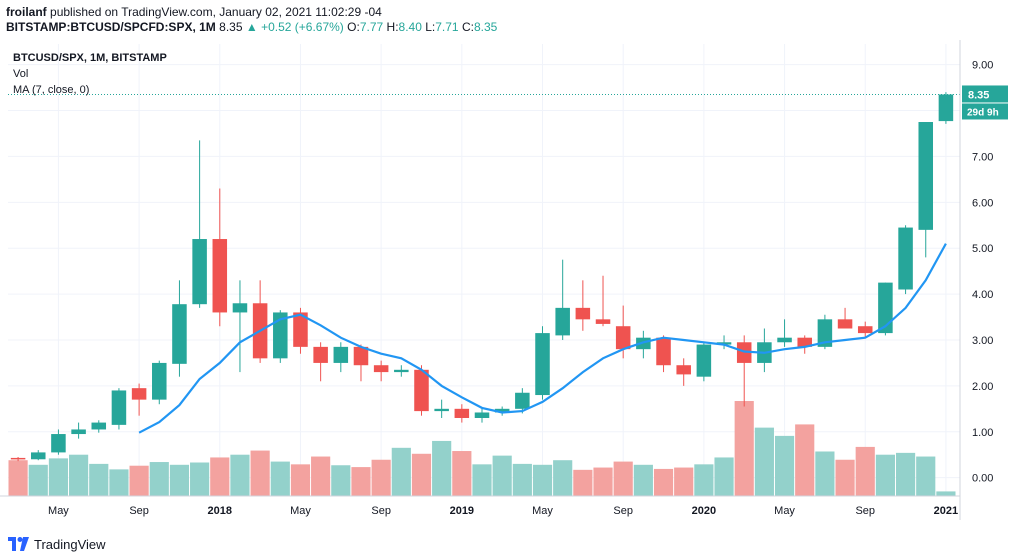  What do you see at coordinates (70, 544) in the screenshot?
I see `footer-brand-text: TradingView` at bounding box center [70, 544].